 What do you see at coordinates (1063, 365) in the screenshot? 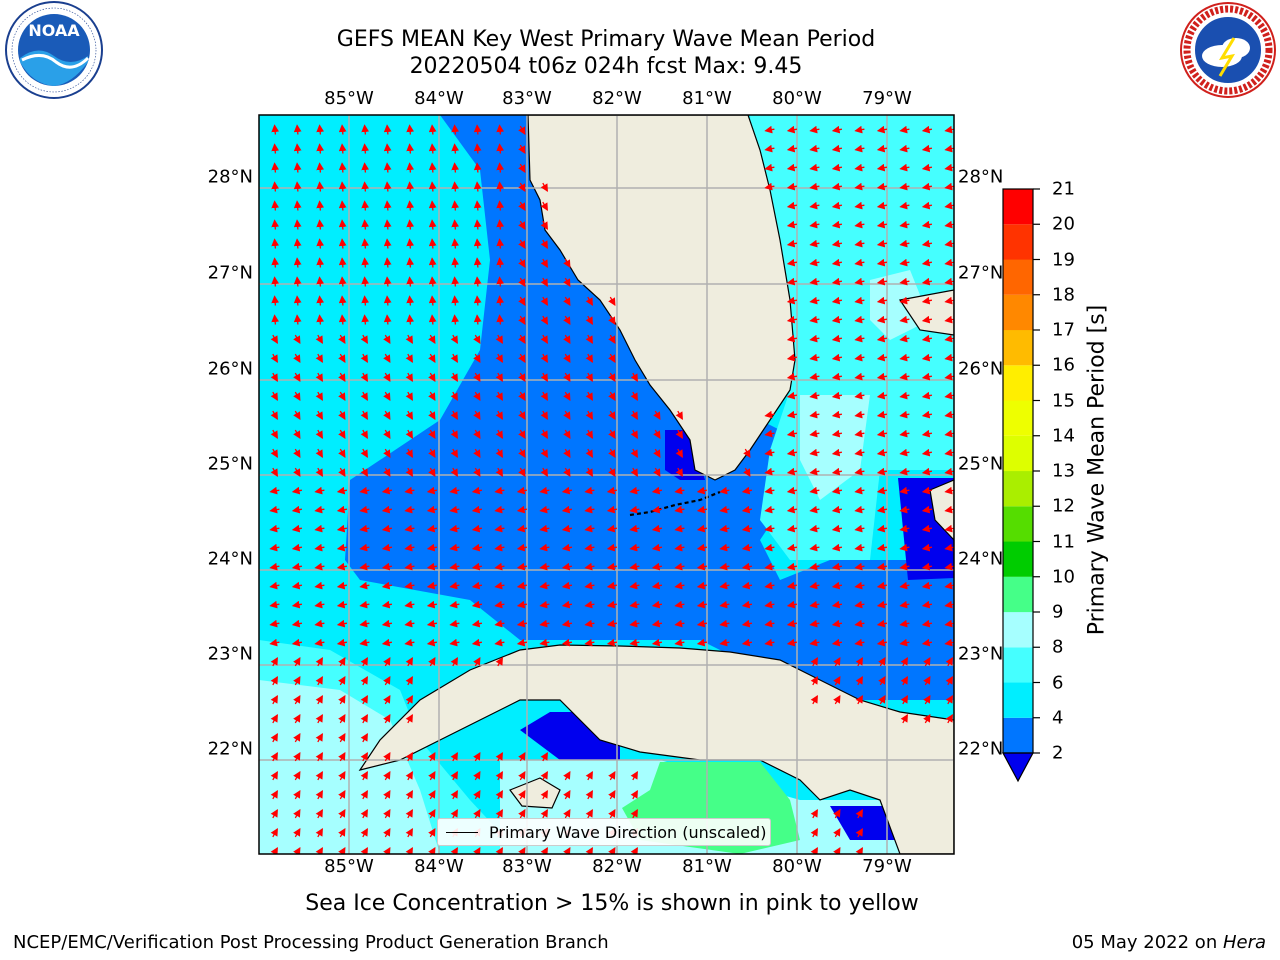
I see `colorbar-tick-label: 16` at bounding box center [1063, 365].